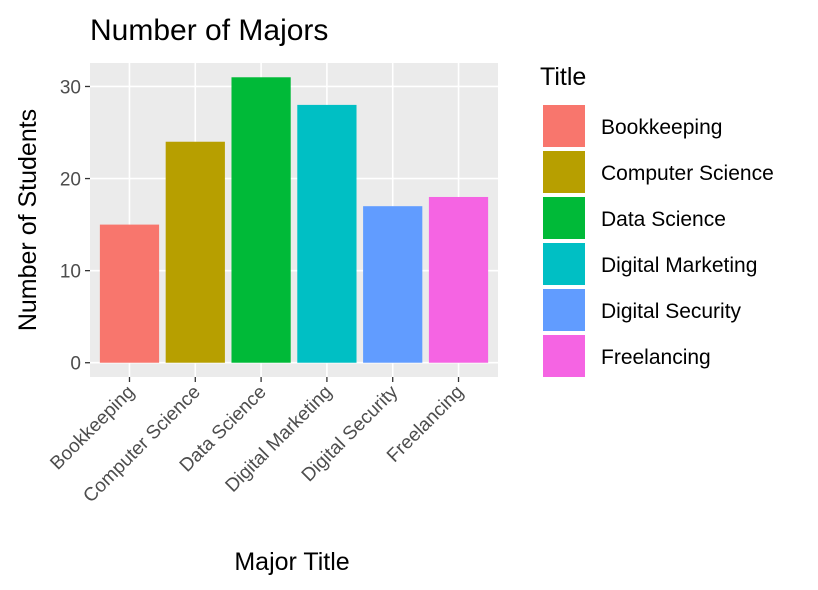  Describe the element at coordinates (70, 87) in the screenshot. I see `y-tick-label: 30` at that location.